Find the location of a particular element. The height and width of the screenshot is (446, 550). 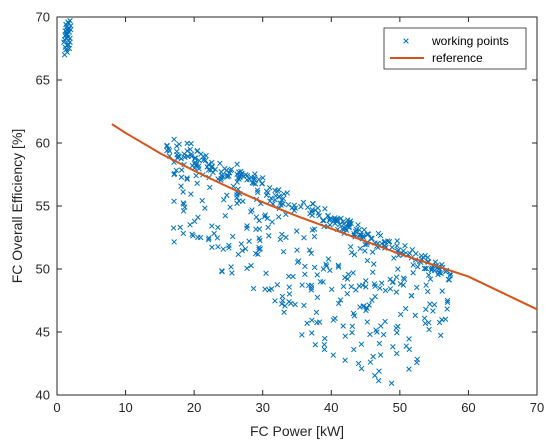

x-tick-label: 70 is located at coordinates (537, 407).